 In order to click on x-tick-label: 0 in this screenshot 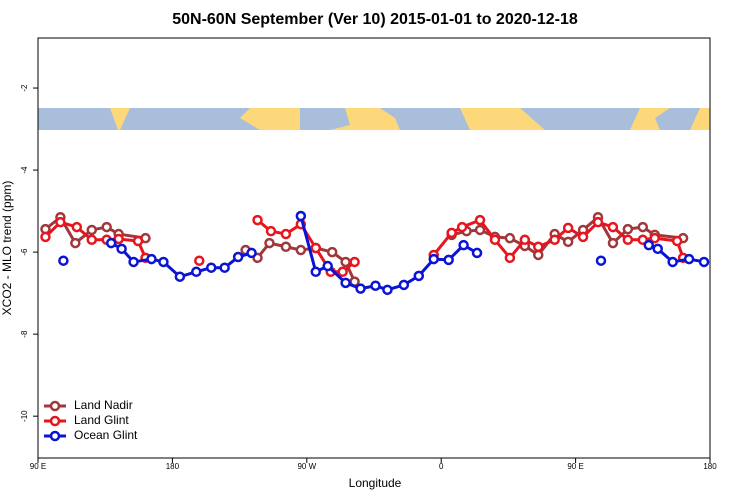, I will do `click(441, 466)`.